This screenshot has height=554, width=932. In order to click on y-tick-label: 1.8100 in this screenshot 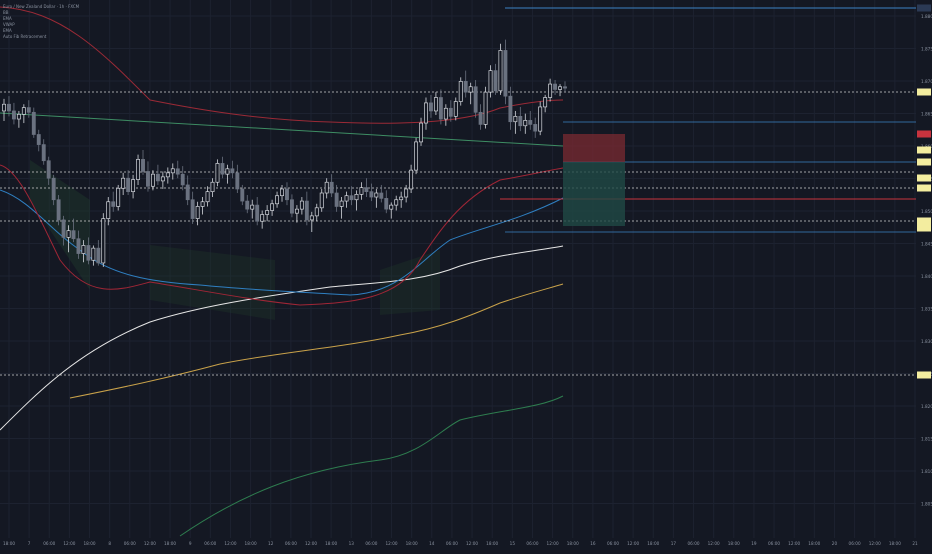, I will do `click(926, 471)`.